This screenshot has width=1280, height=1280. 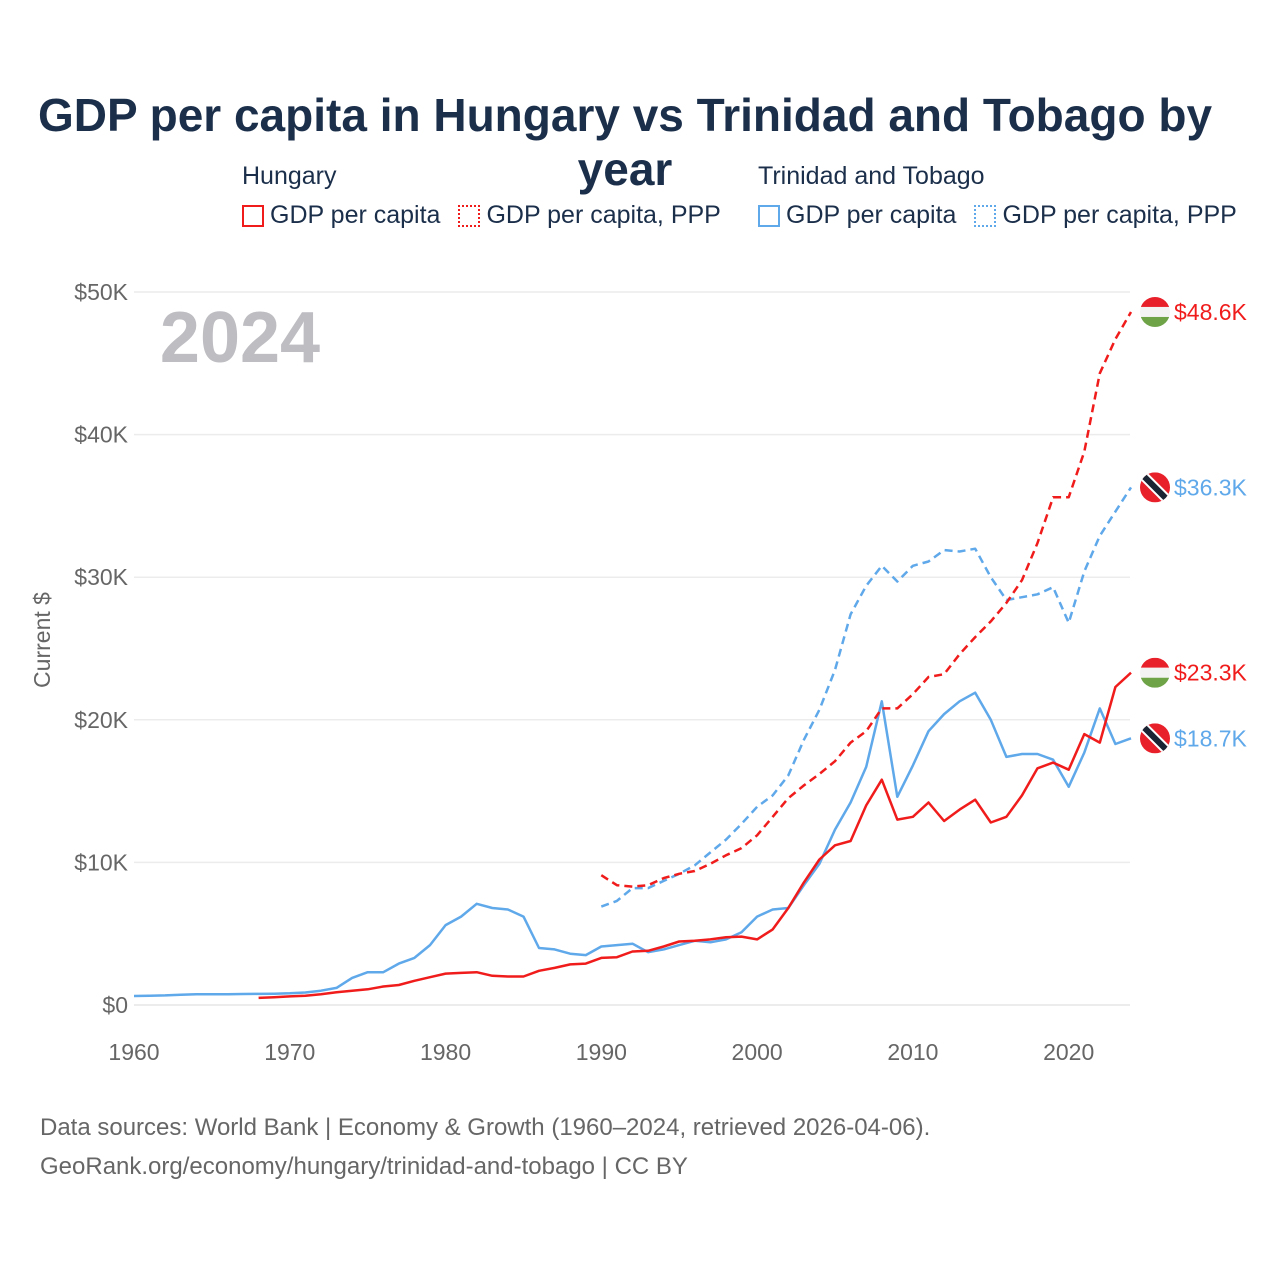 What do you see at coordinates (101, 435) in the screenshot?
I see `y-tick-label: $40K` at bounding box center [101, 435].